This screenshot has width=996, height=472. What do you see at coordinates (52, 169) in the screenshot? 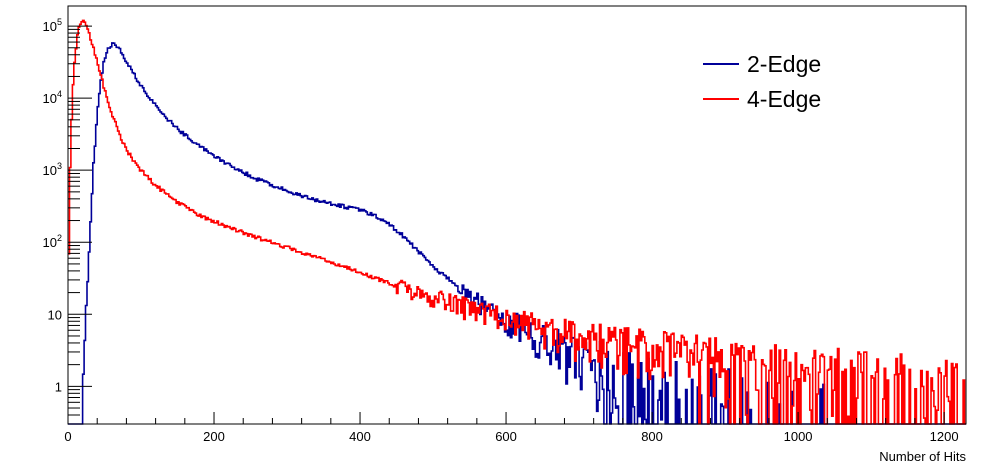
I see `y-tick-label: 10³` at bounding box center [52, 169].